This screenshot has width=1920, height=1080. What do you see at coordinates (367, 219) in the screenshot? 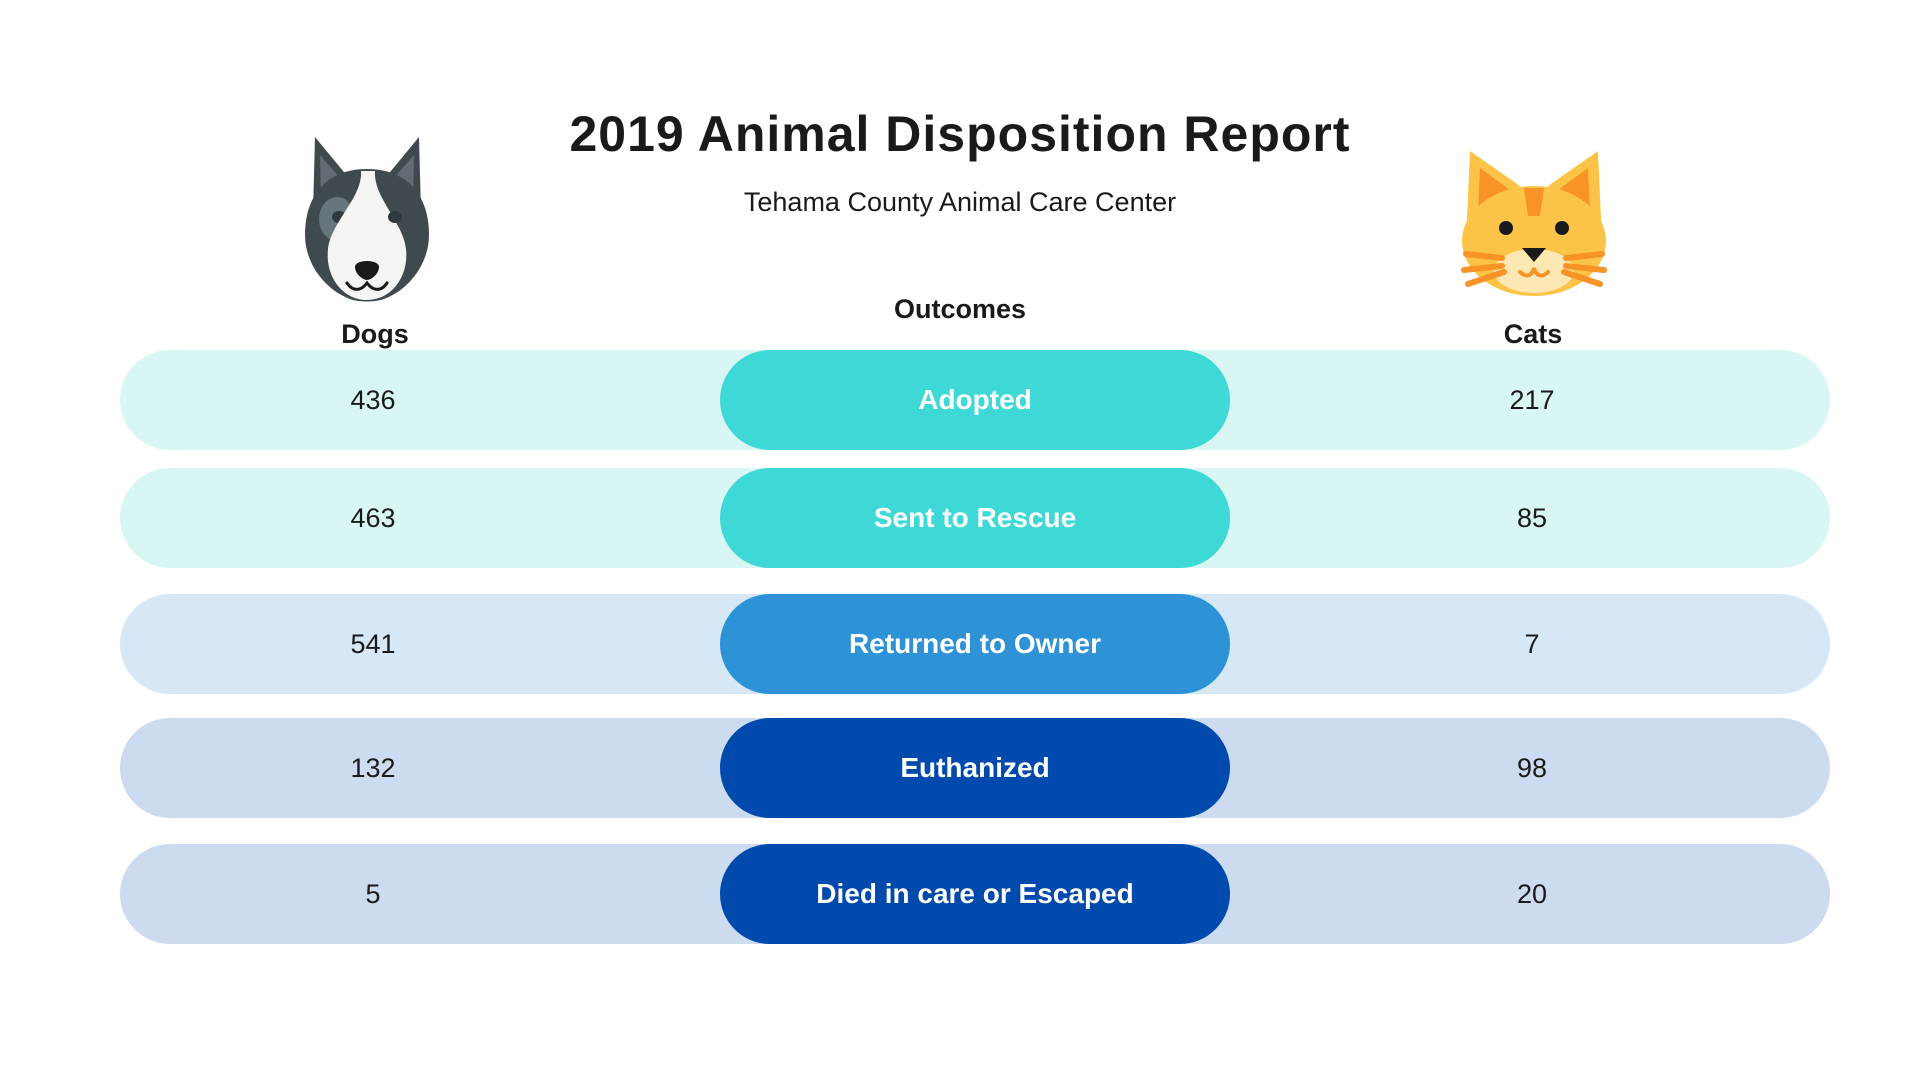
I see `dog-face-icon` at bounding box center [367, 219].